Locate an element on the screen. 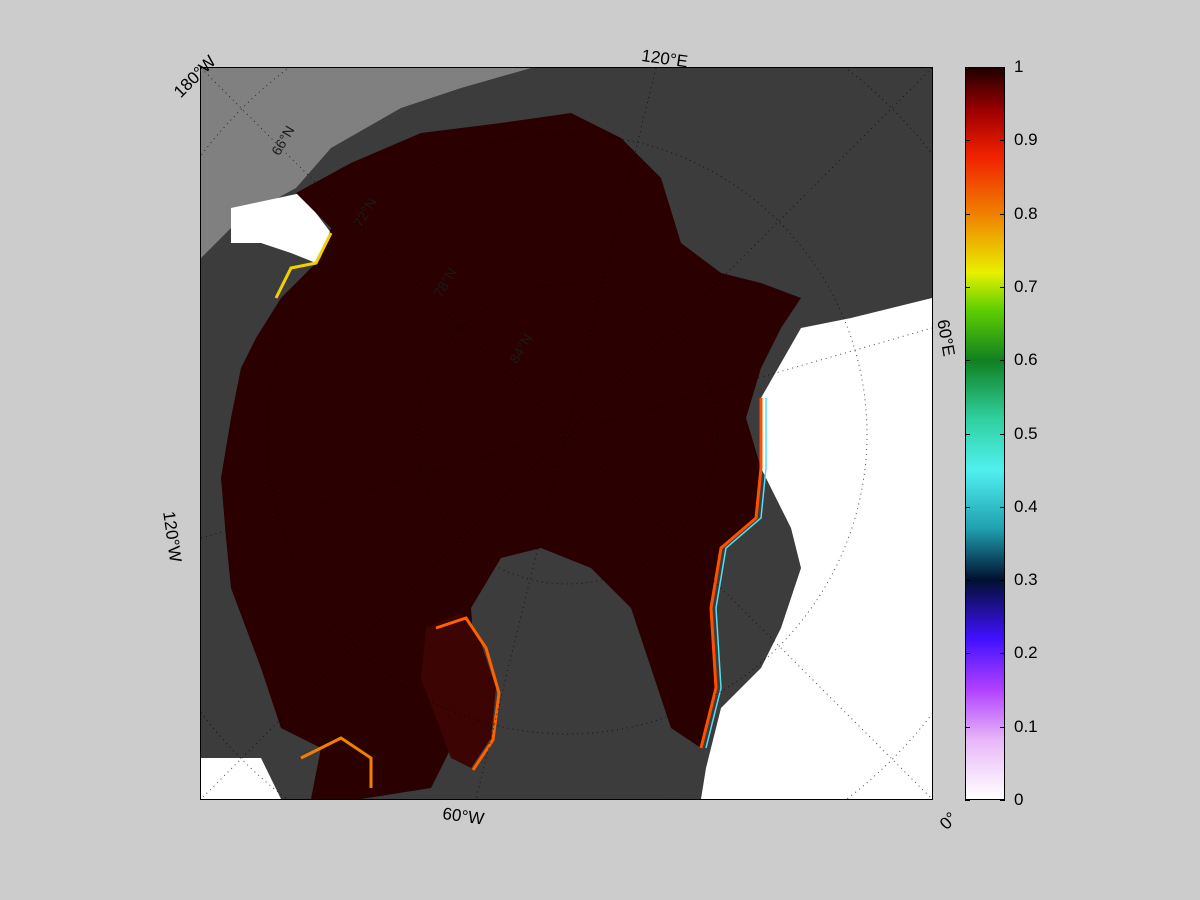  colorbar-tick-label: 0.1 is located at coordinates (1026, 726).